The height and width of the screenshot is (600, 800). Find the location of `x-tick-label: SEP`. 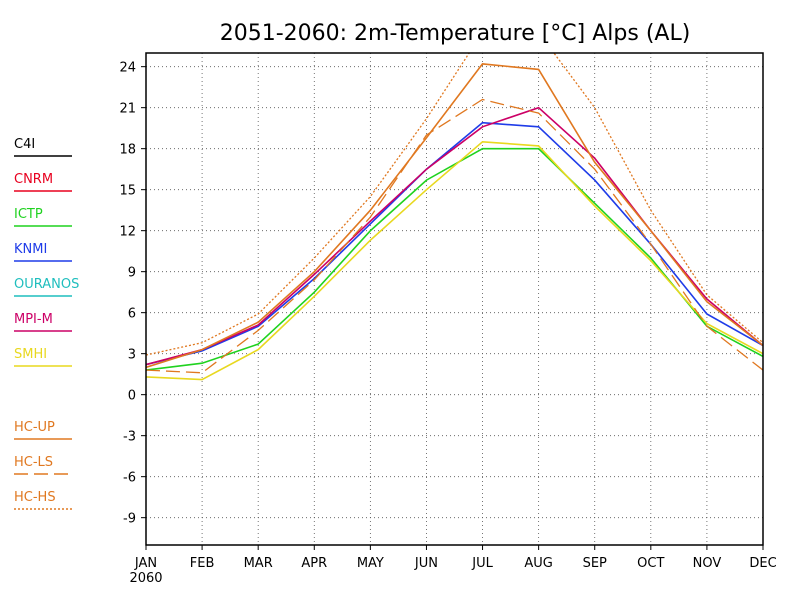

x-tick-label: SEP is located at coordinates (595, 563).